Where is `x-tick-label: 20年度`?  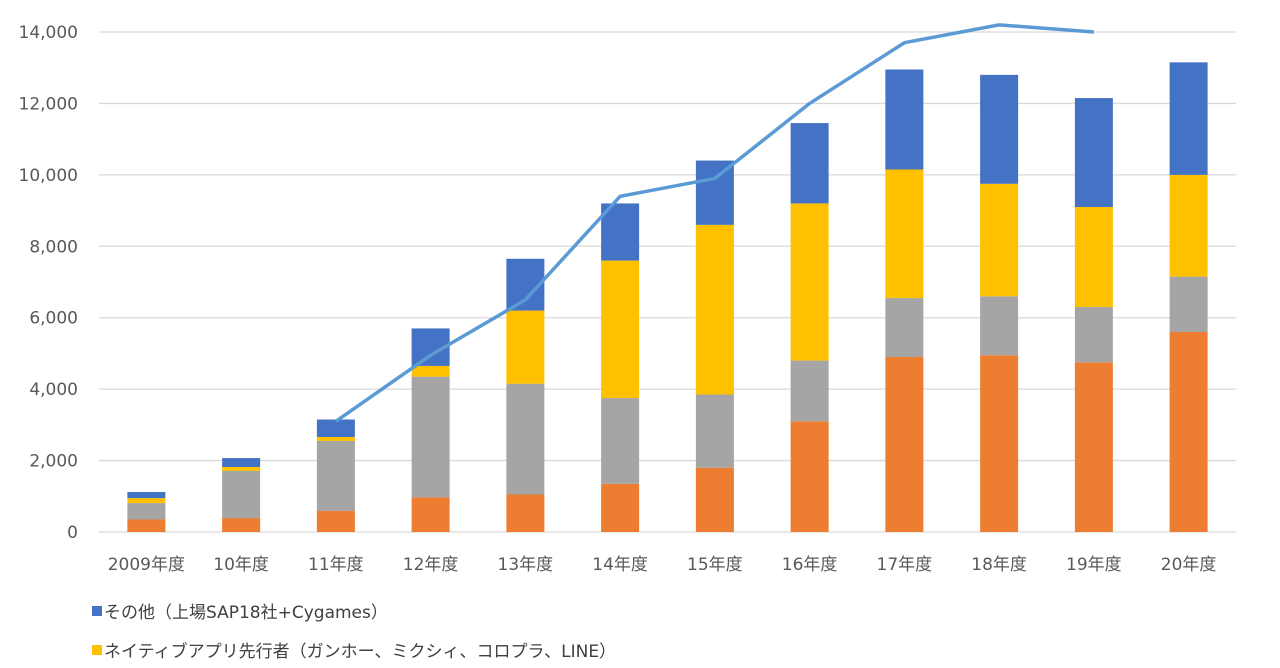
x-tick-label: 20年度 is located at coordinates (1189, 565).